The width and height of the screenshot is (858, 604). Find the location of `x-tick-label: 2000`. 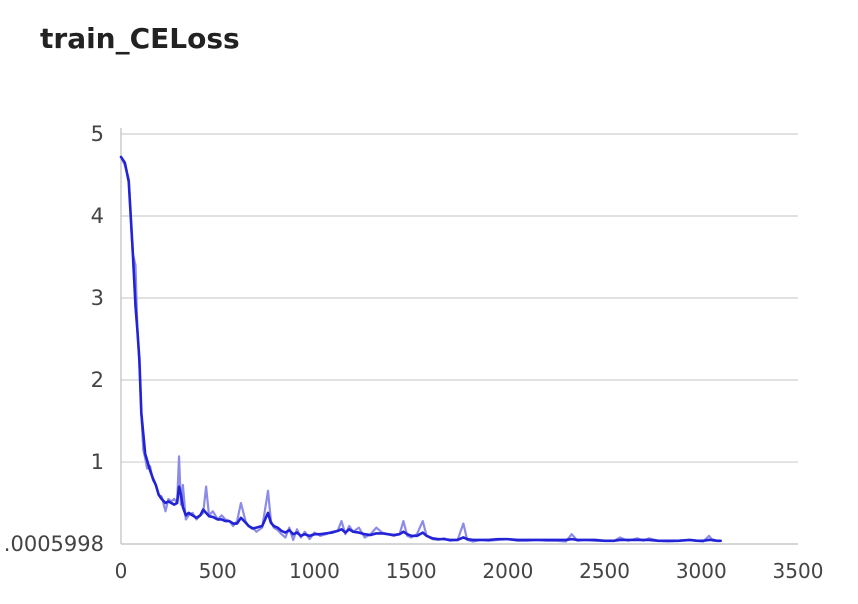

x-tick-label: 2000 is located at coordinates (507, 571).